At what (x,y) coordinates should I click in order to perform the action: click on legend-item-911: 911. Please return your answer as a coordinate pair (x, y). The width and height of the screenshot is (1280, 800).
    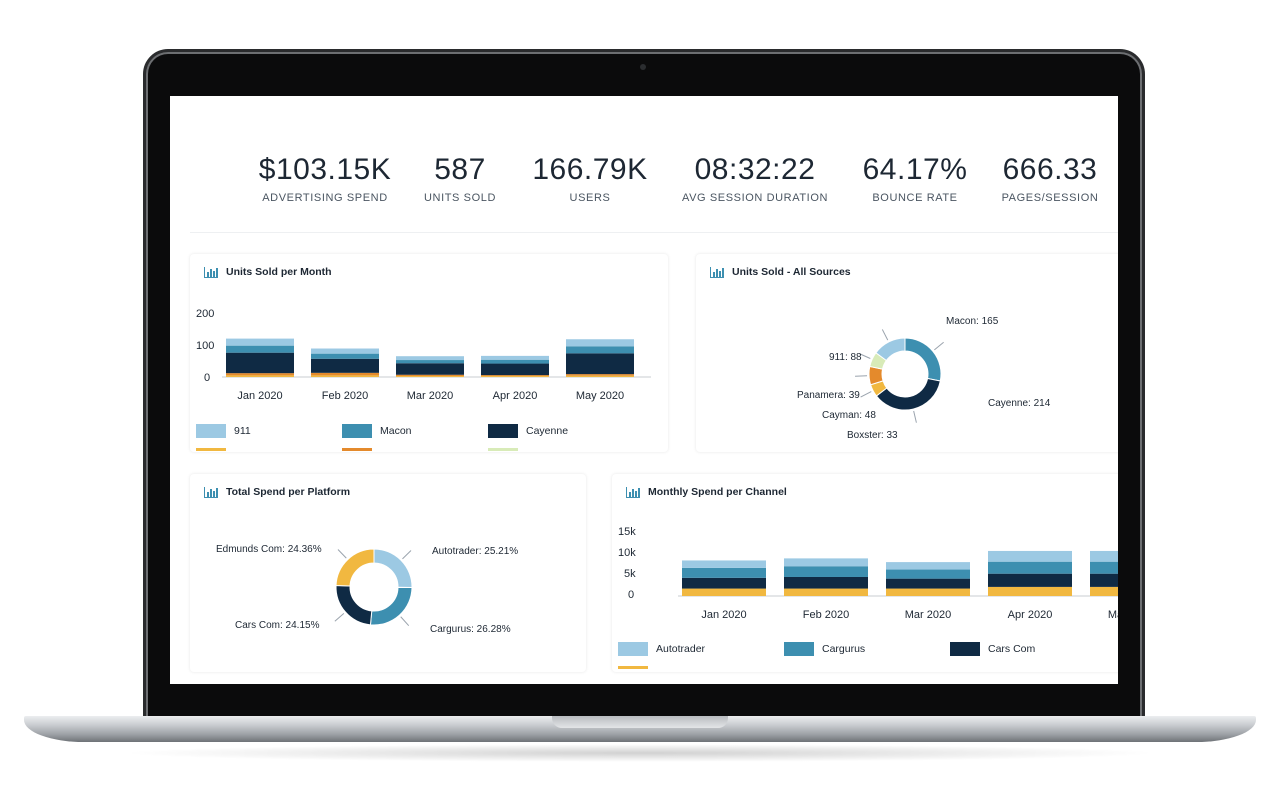
    Looking at the image, I should click on (223, 431).